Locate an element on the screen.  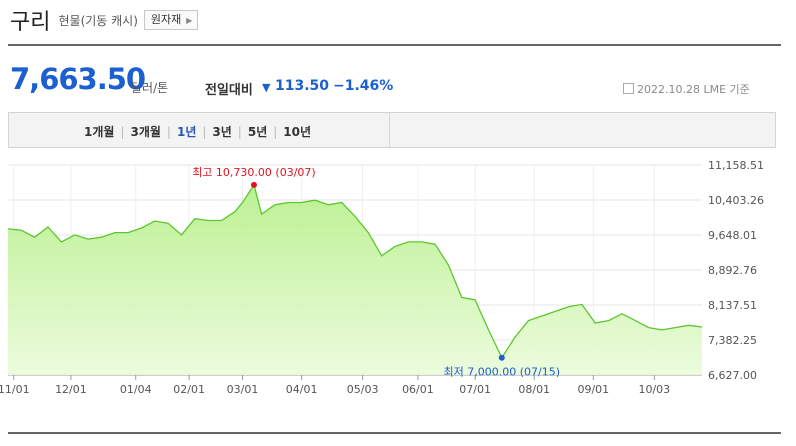
low-point is located at coordinates (501, 357).